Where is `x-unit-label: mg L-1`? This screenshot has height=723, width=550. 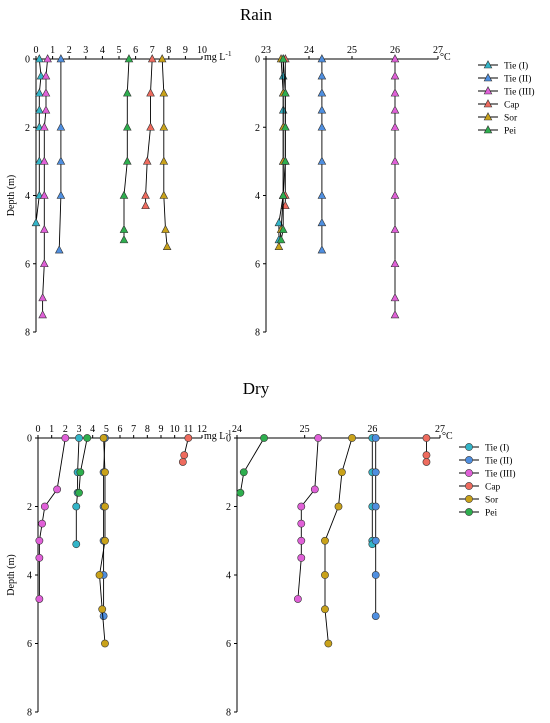 x-unit-label: mg L-1 is located at coordinates (218, 56).